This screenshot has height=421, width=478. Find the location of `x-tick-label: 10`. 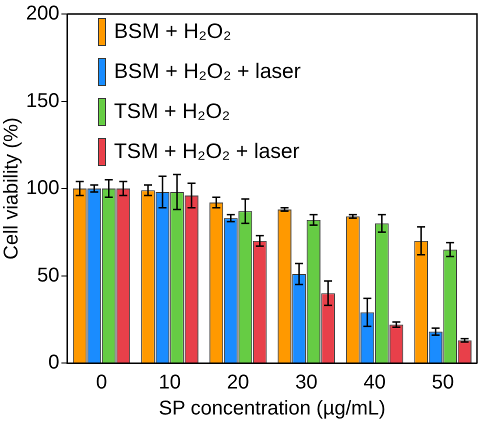

x-tick-label: 10 is located at coordinates (169, 383).